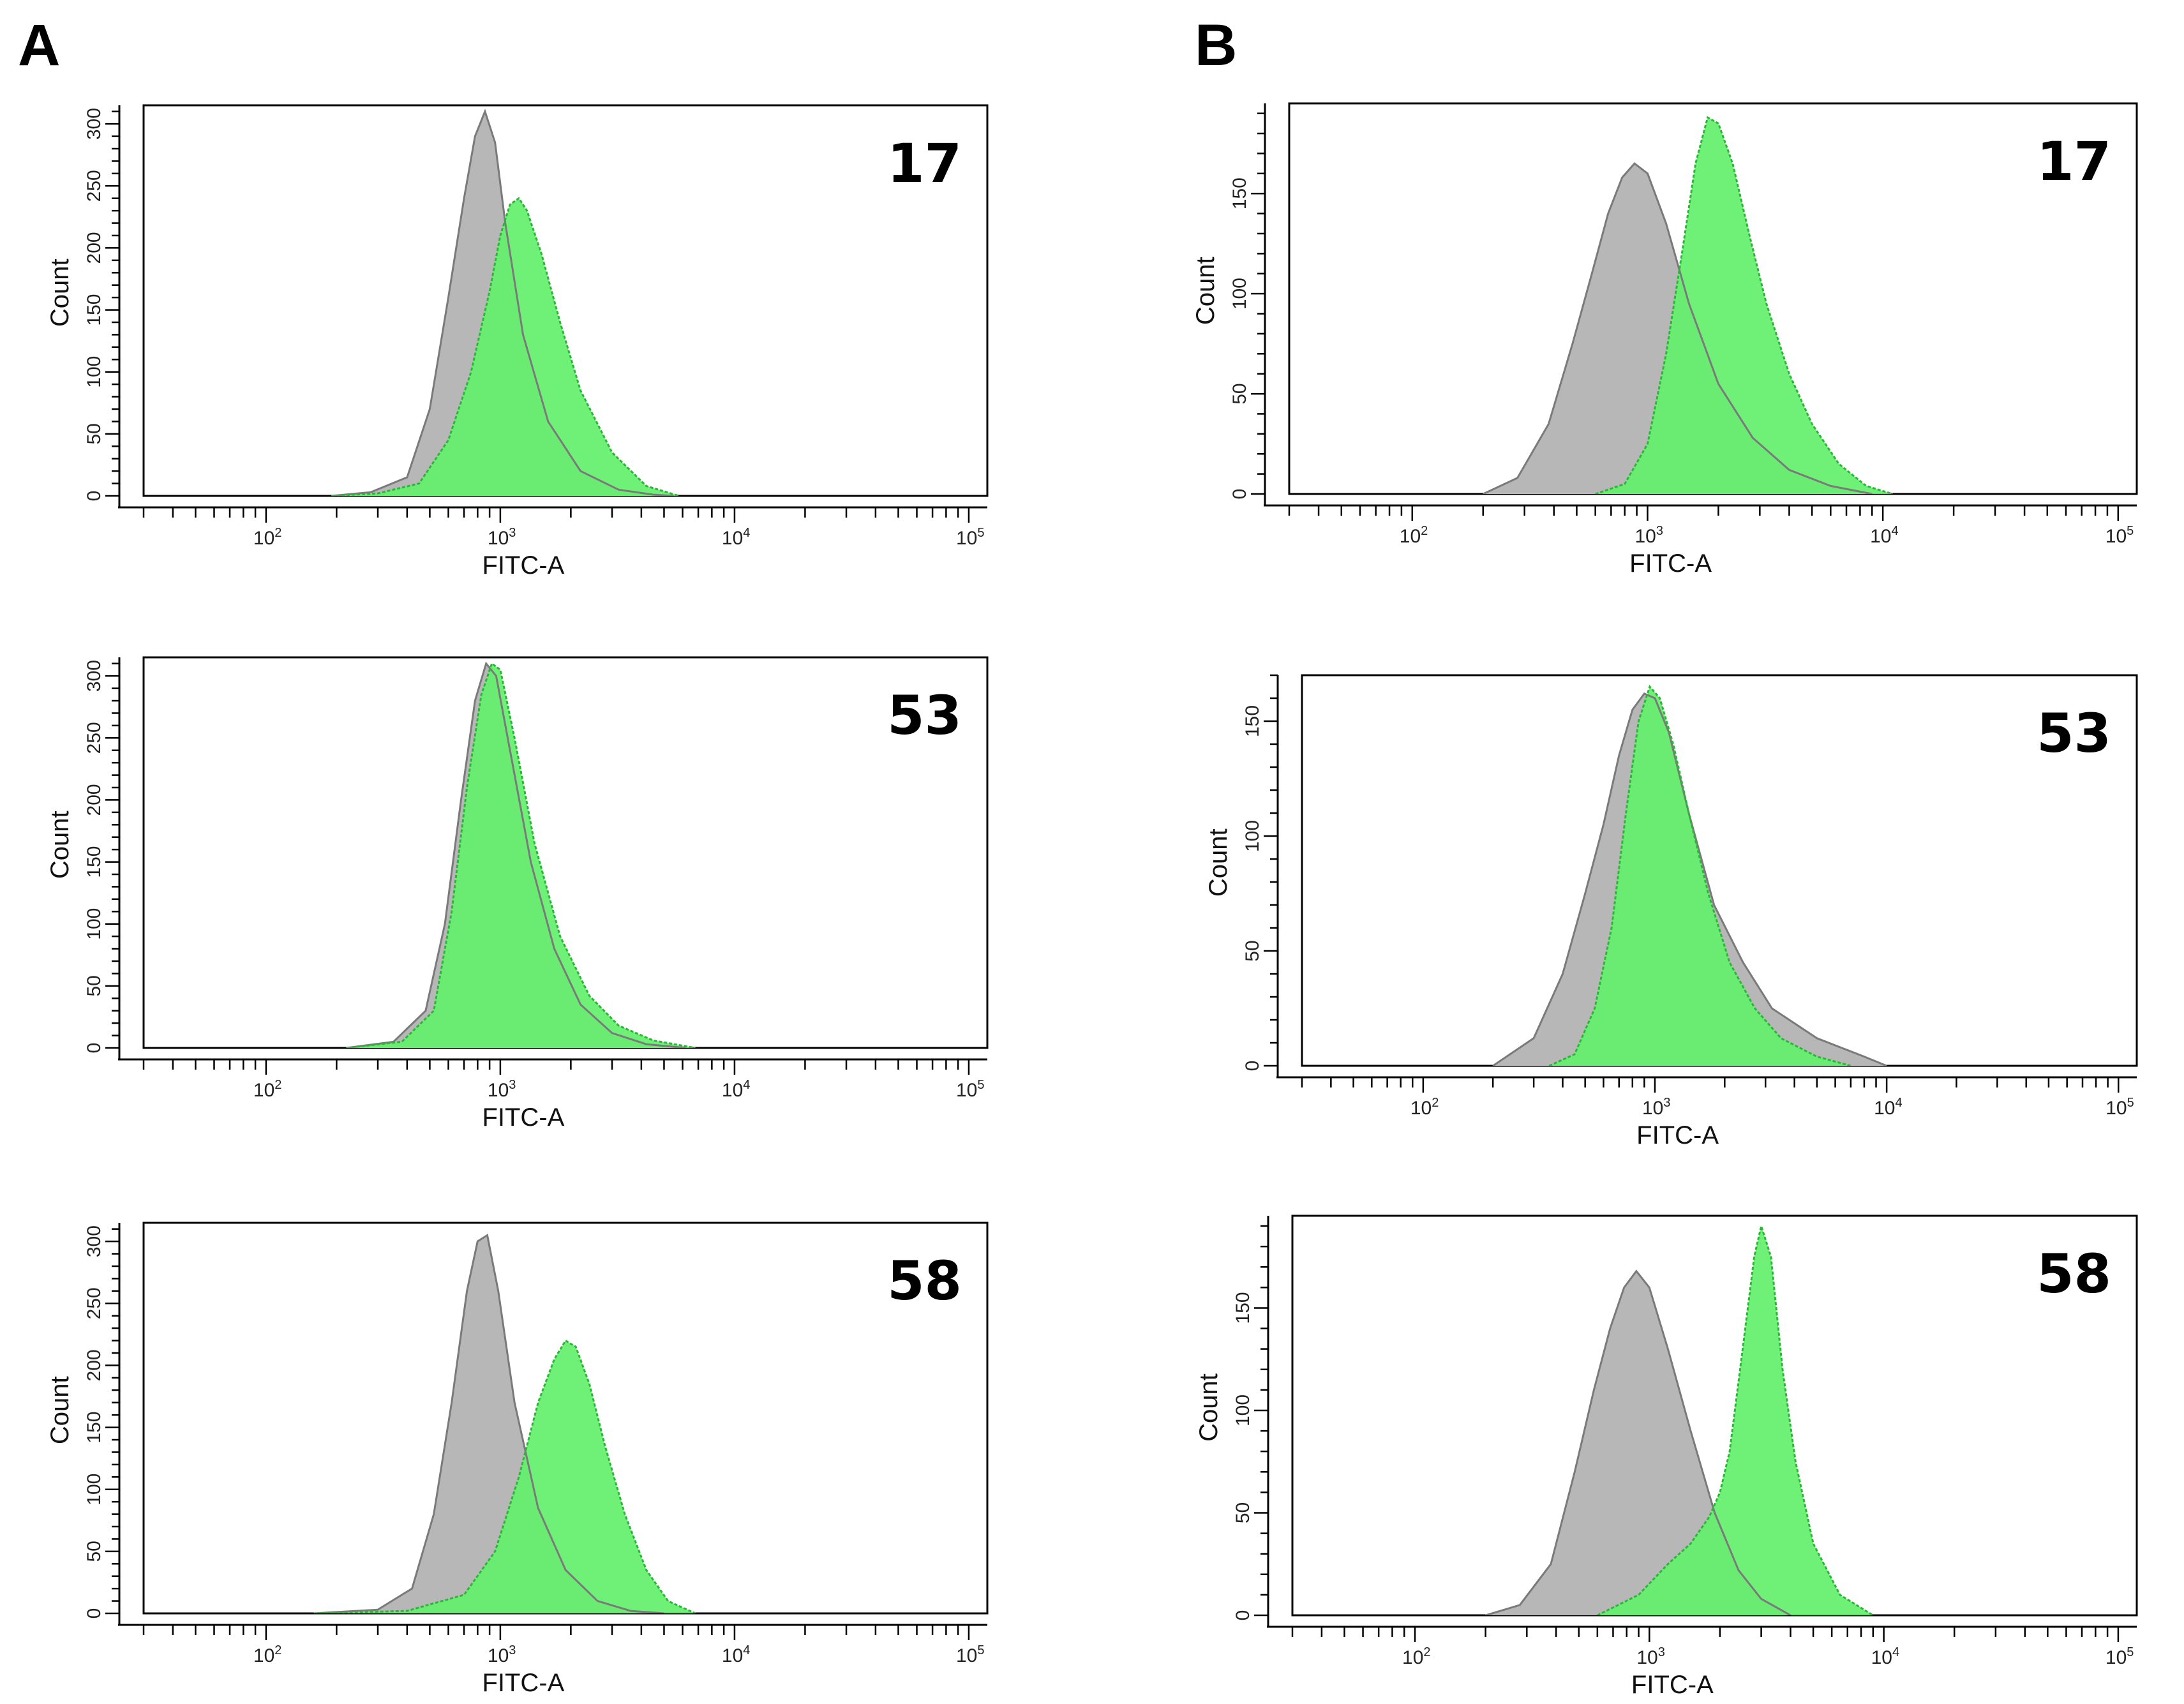 The height and width of the screenshot is (1704, 2184). Describe the element at coordinates (94, 985) in the screenshot. I see `ca2-y-tick-label: 50` at that location.